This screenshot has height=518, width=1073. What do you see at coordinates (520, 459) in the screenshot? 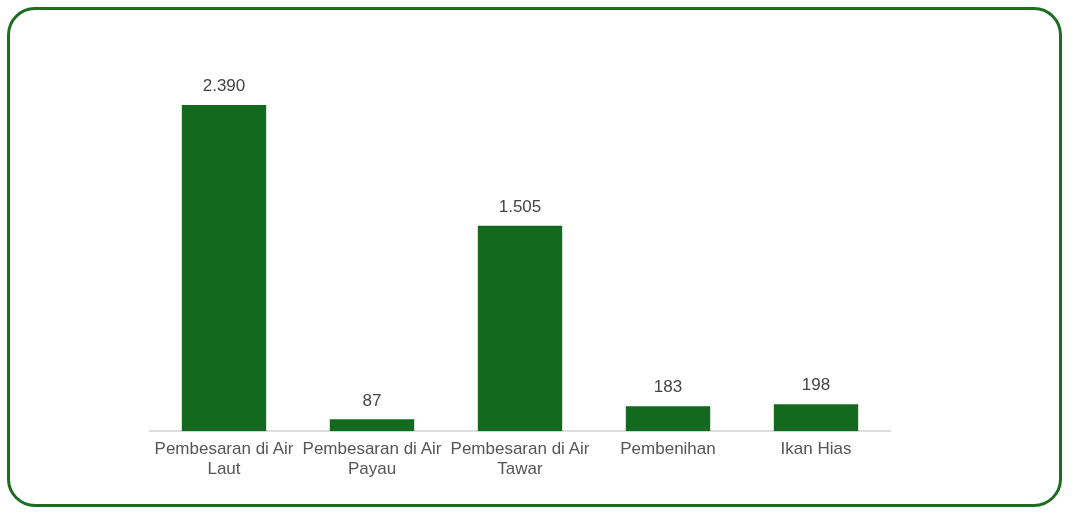
I see `x-tick-label: Pembesaran di Air Tawar` at bounding box center [520, 459].